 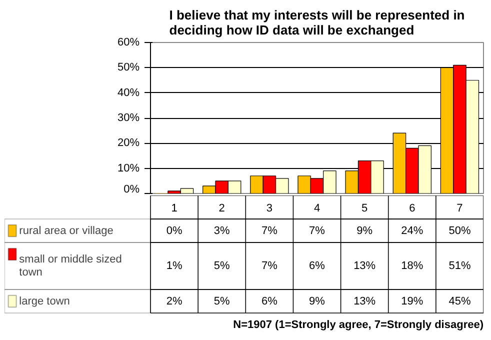 I want to click on data-label: 3%, so click(x=222, y=230).